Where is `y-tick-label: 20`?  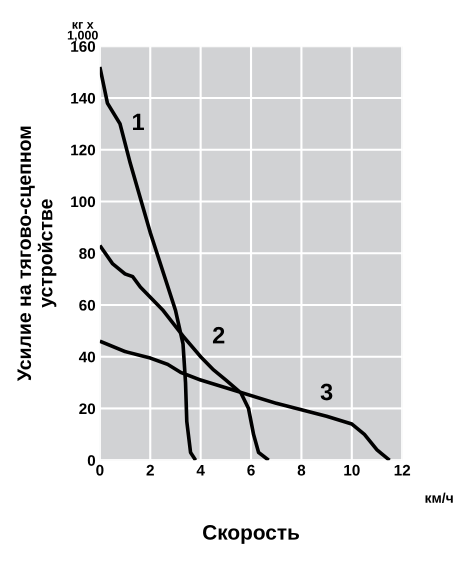
y-tick-label: 20 is located at coordinates (87, 408).